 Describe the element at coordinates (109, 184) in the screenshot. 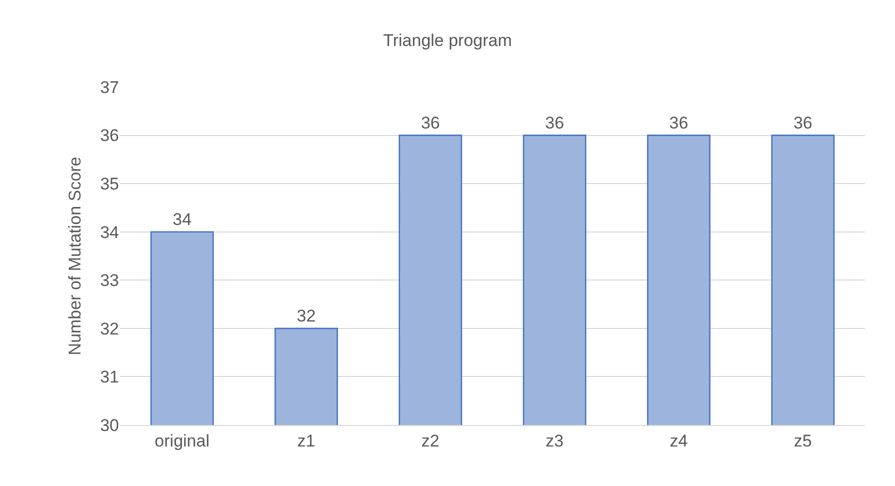

I see `y-tick-label: 35` at that location.